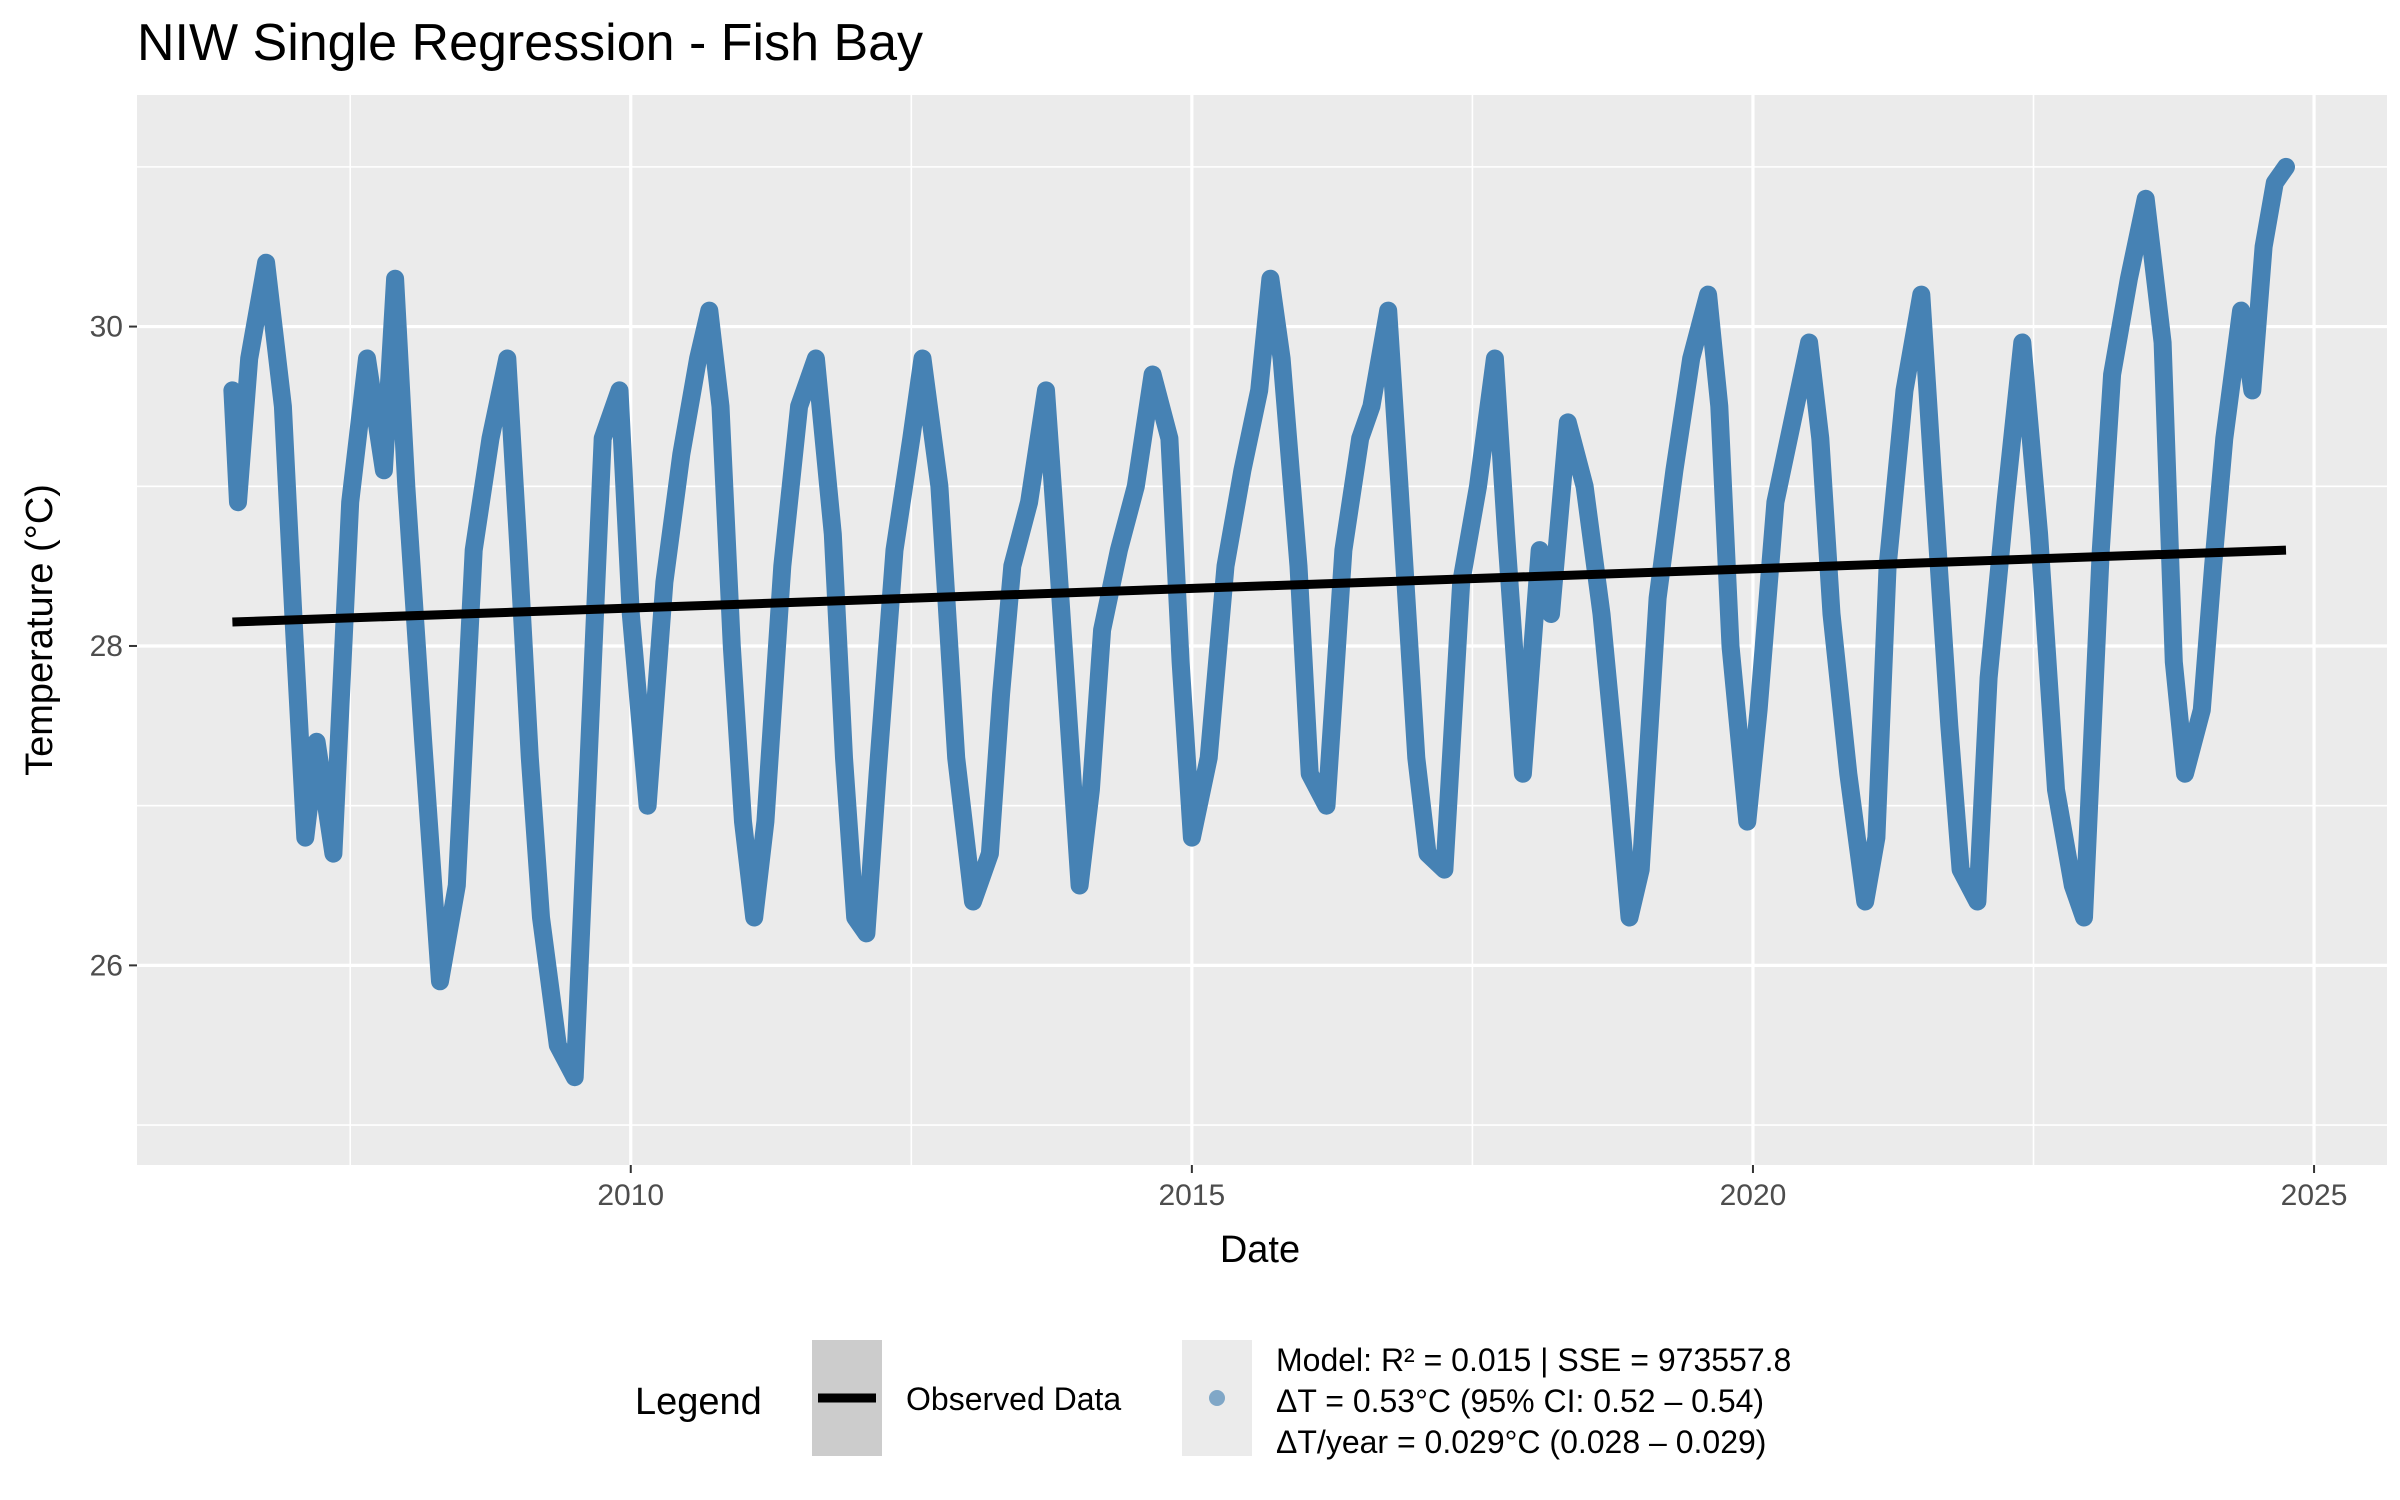 This screenshot has height=1500, width=2400. What do you see at coordinates (1259, 586) in the screenshot?
I see `regression-trend-line` at bounding box center [1259, 586].